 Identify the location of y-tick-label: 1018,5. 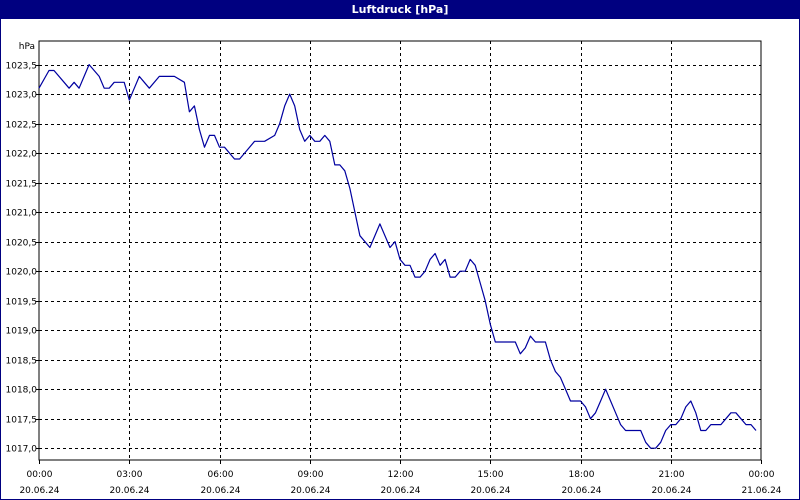
(22, 362).